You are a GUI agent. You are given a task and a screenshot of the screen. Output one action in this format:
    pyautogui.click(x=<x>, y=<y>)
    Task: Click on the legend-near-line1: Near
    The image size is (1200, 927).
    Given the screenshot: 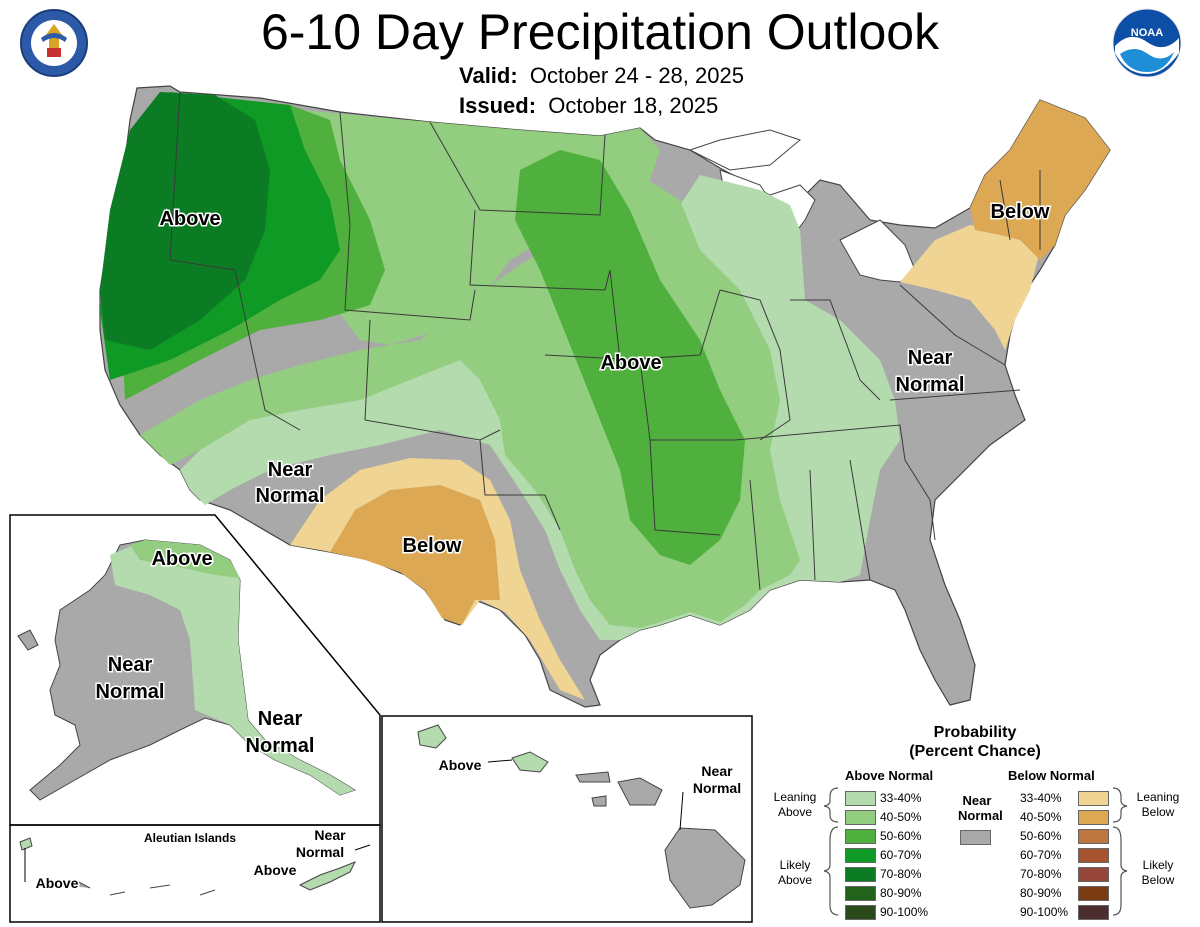 What is the action you would take?
    pyautogui.click(x=977, y=800)
    